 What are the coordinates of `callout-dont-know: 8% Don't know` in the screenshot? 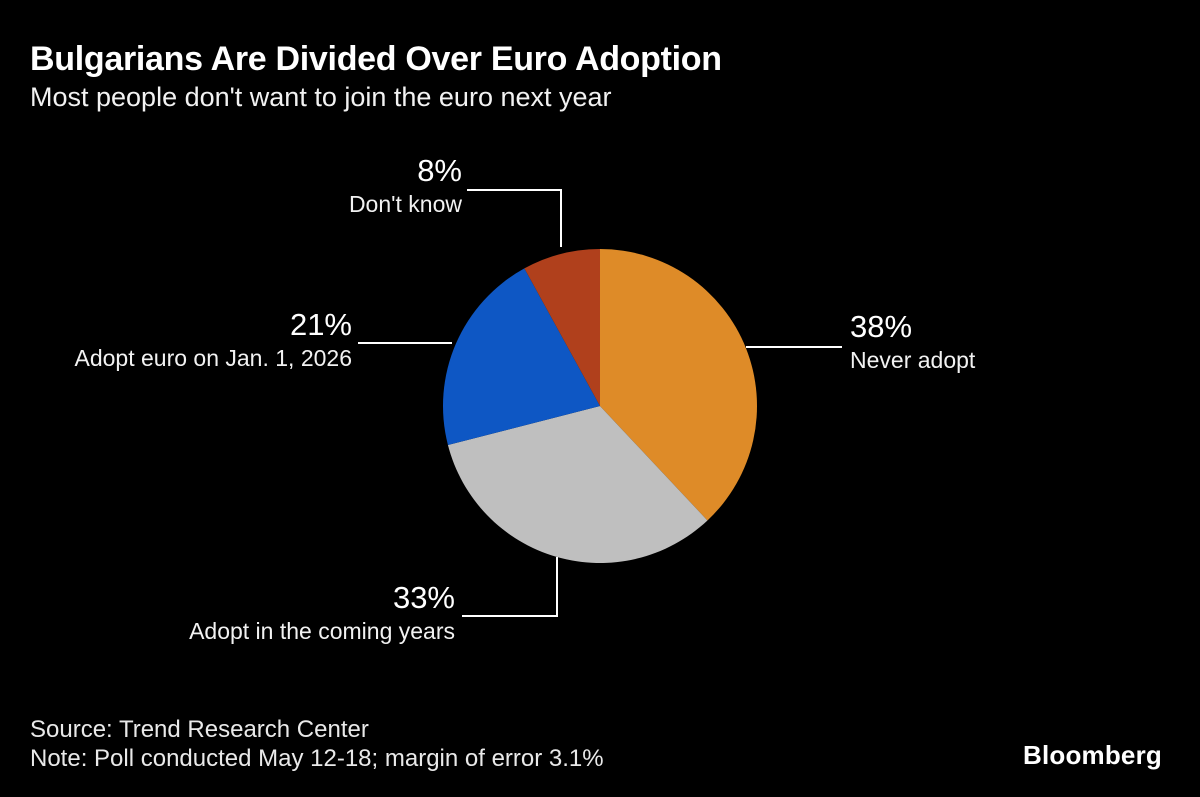 It's located at (405, 185).